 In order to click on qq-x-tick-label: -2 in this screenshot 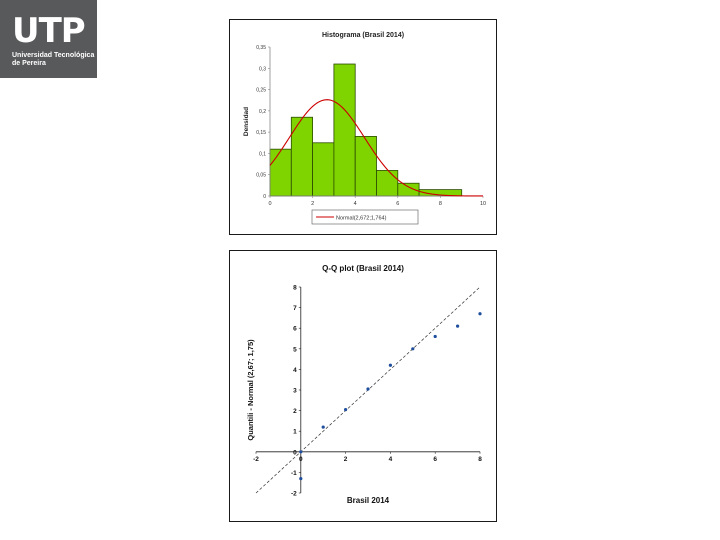, I will do `click(256, 459)`.